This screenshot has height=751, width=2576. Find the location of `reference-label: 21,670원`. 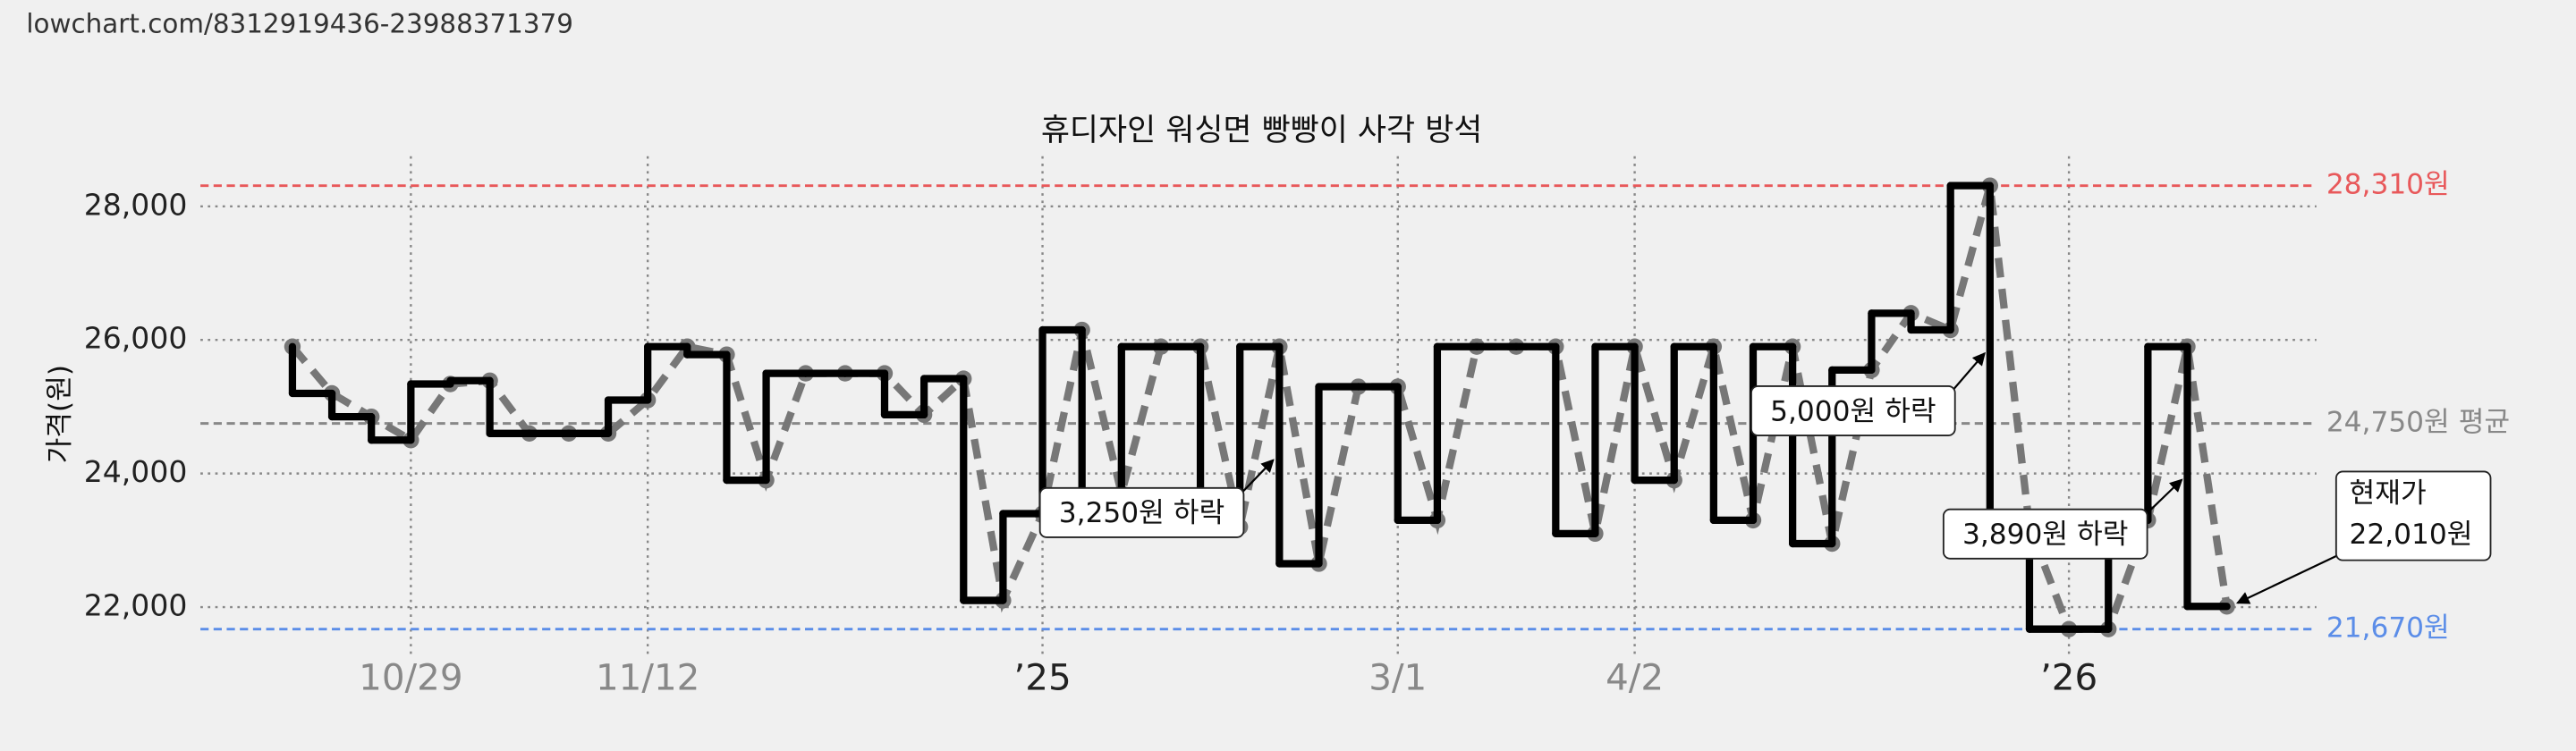

reference-label: 21,670원 is located at coordinates (2388, 628).